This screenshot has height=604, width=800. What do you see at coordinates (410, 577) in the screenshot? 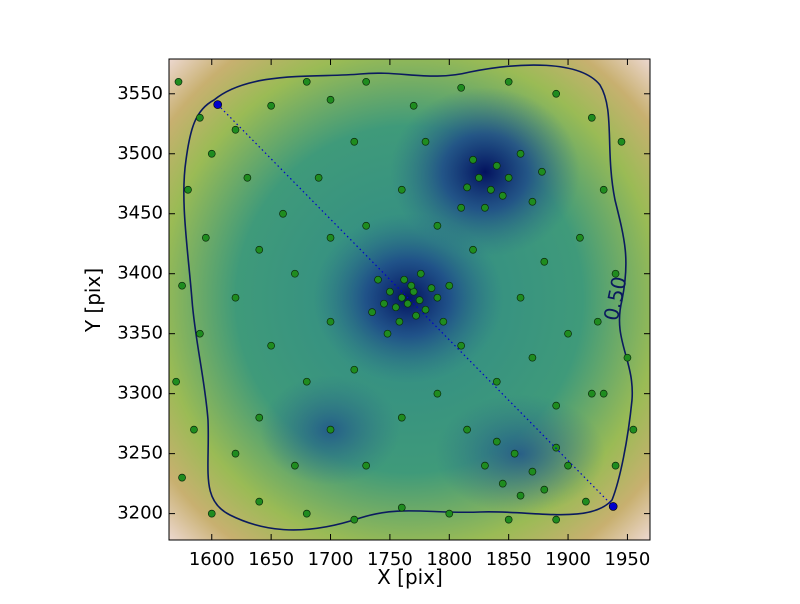
I see `x-axis-label: X [pix]` at bounding box center [410, 577].